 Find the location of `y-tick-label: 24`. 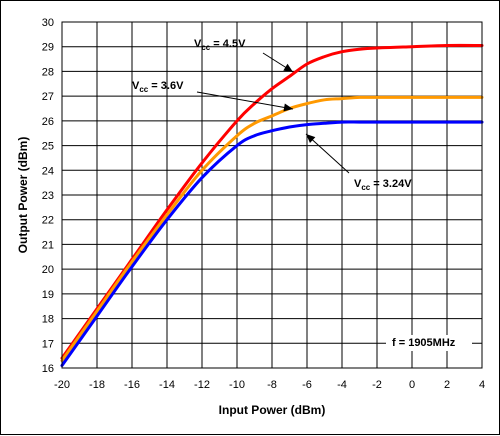

y-tick-label: 24 is located at coordinates (48, 171).